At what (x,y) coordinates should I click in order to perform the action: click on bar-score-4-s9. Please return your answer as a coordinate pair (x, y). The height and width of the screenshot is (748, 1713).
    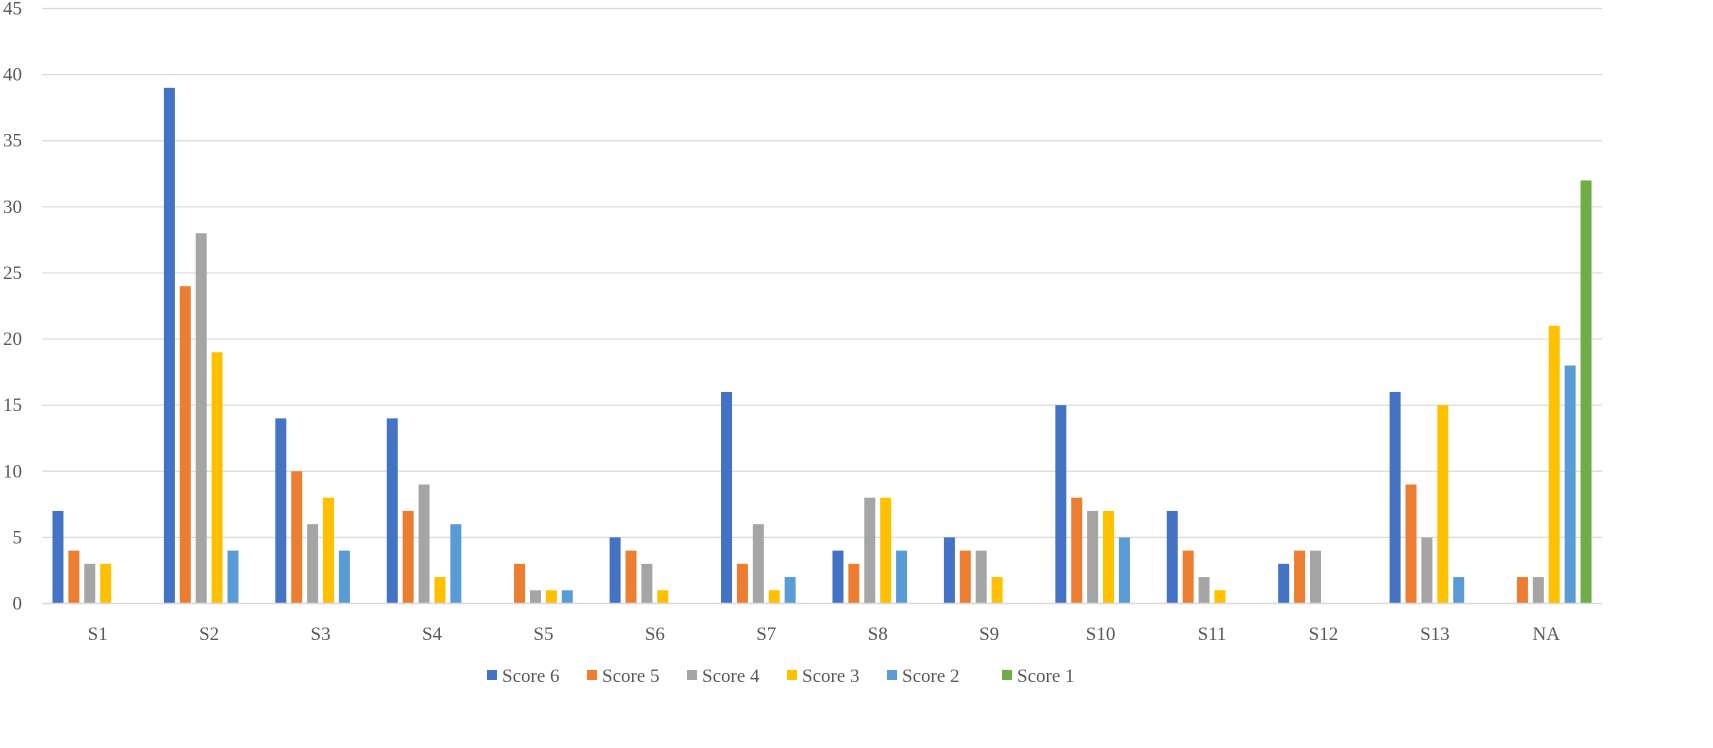
    Looking at the image, I should click on (981, 577).